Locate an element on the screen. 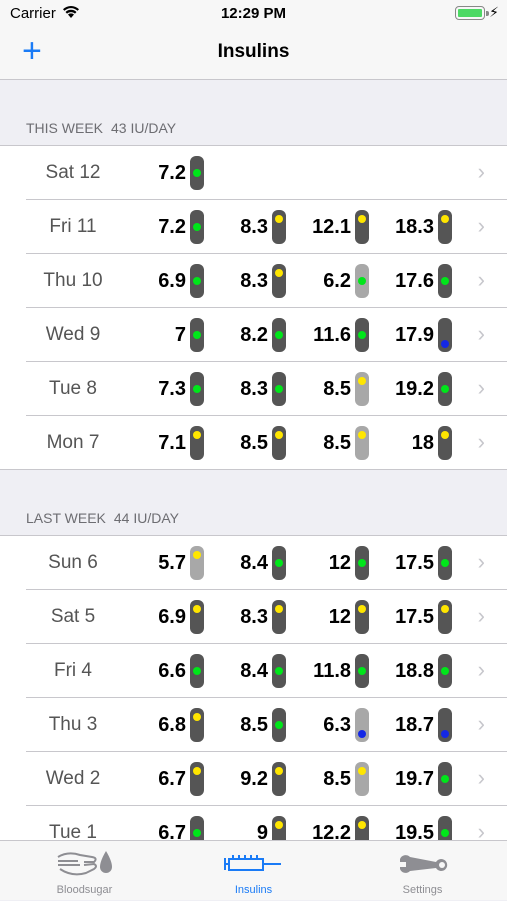 This screenshot has height=901, width=507. reading-value: 12 is located at coordinates (339, 563).